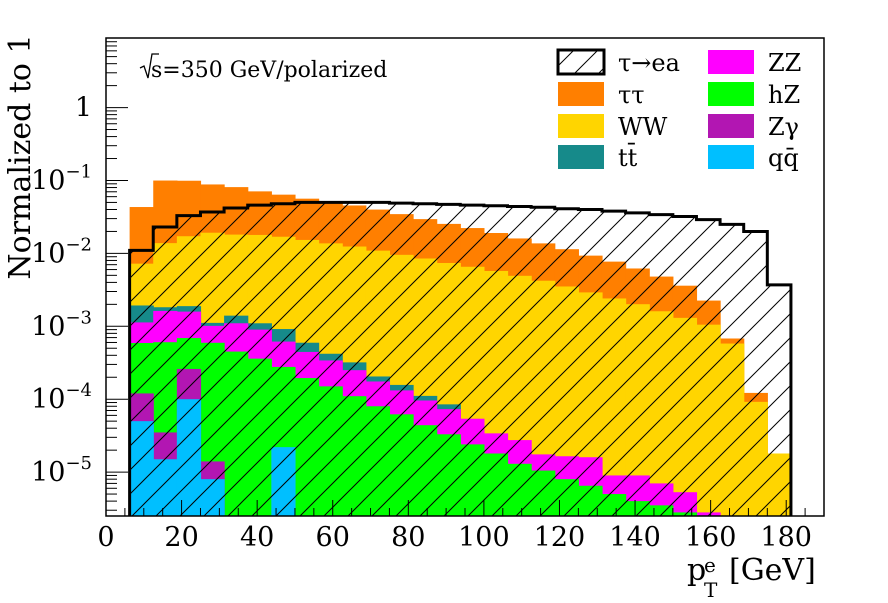 The image size is (888, 603). Describe the element at coordinates (731, 126) in the screenshot. I see `legend-swatch-Zgamma` at that location.